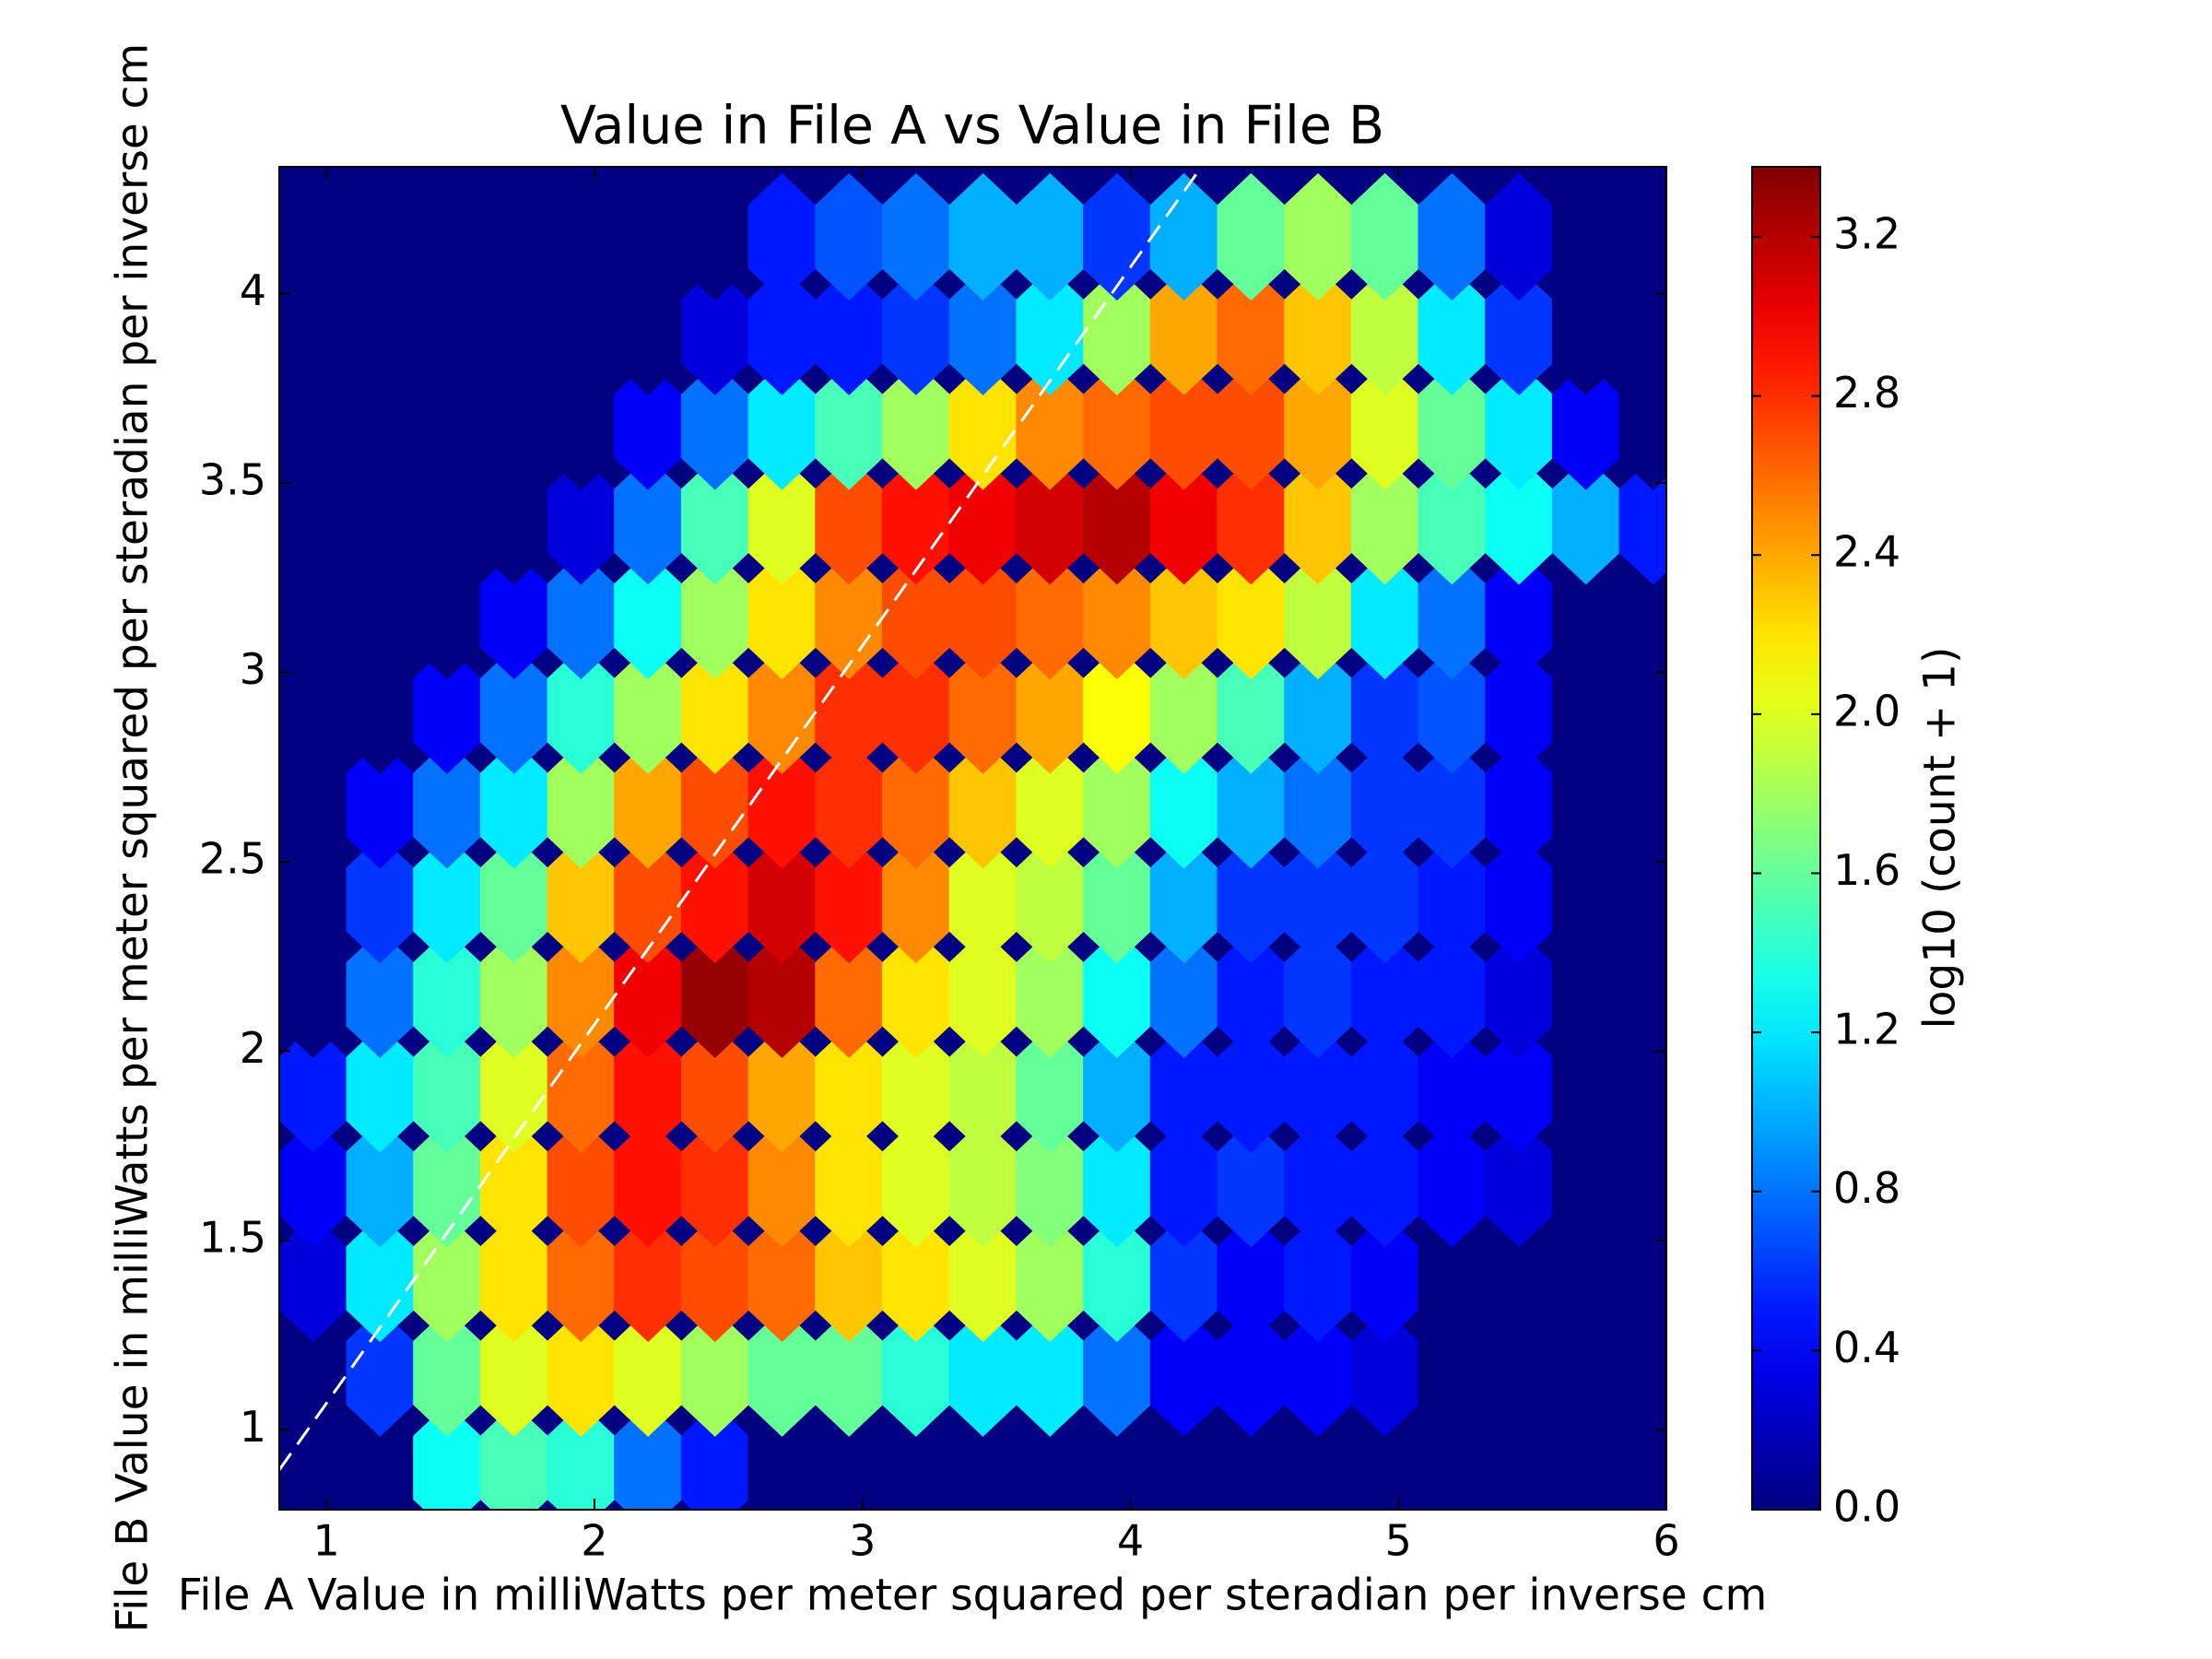  What do you see at coordinates (253, 1048) in the screenshot?
I see `y-tick-label: 2` at bounding box center [253, 1048].